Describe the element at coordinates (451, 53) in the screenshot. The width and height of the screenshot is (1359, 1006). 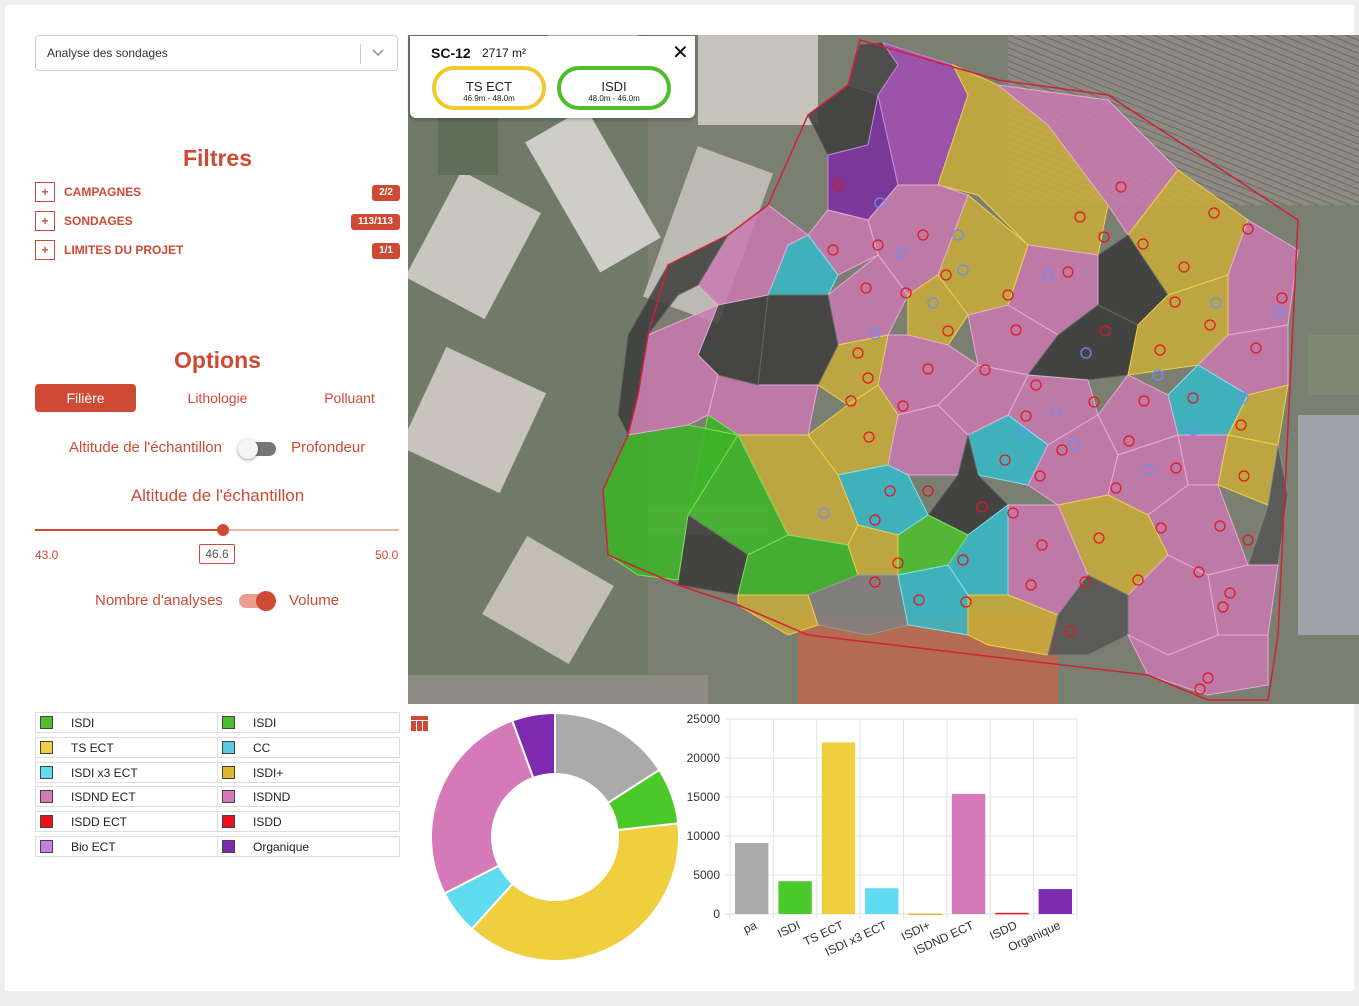
I see `popup-title: SC-12` at that location.